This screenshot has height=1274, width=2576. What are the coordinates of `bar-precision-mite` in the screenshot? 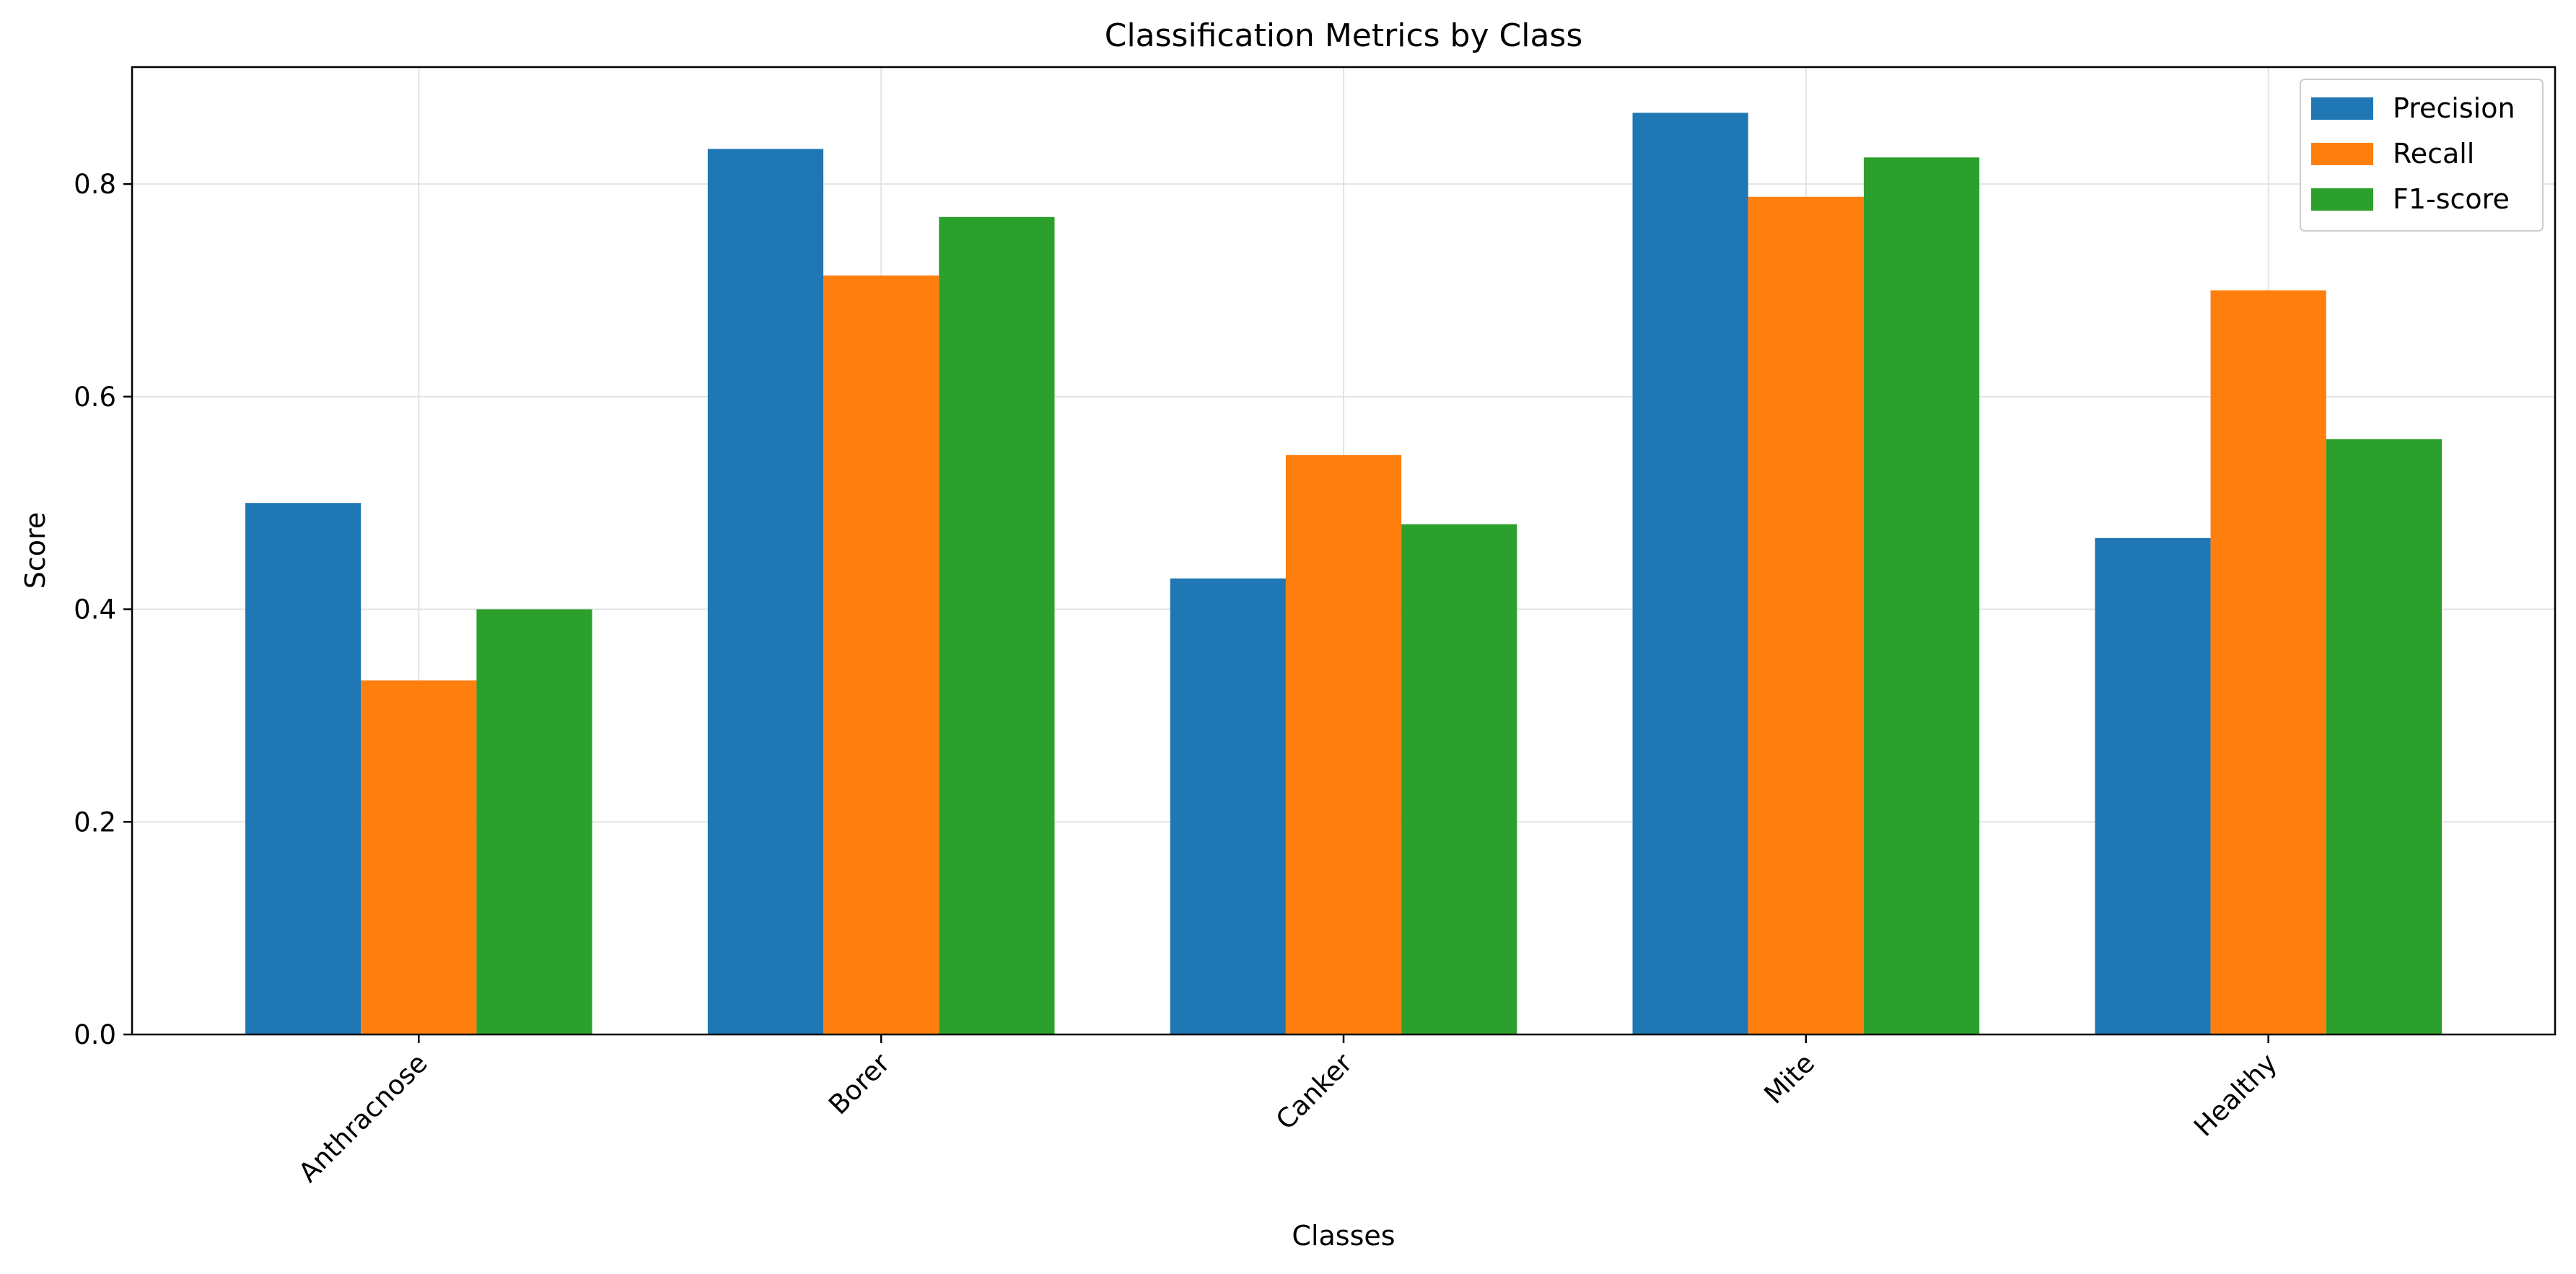 It's located at (1690, 573).